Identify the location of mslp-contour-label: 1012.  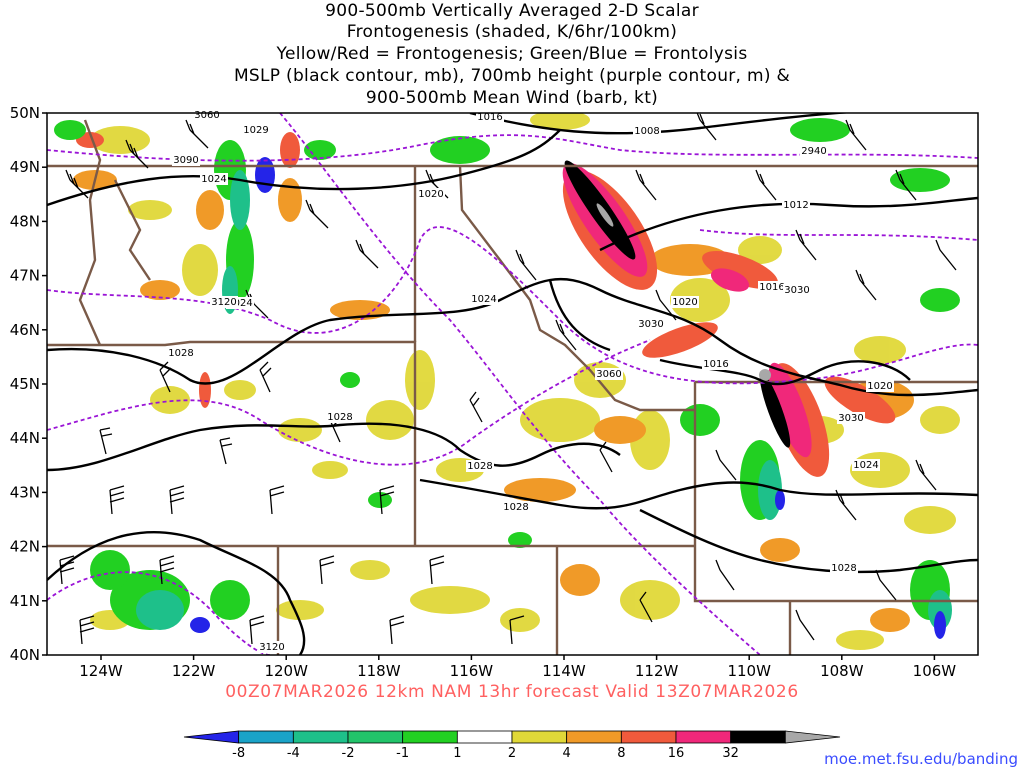
(795, 205).